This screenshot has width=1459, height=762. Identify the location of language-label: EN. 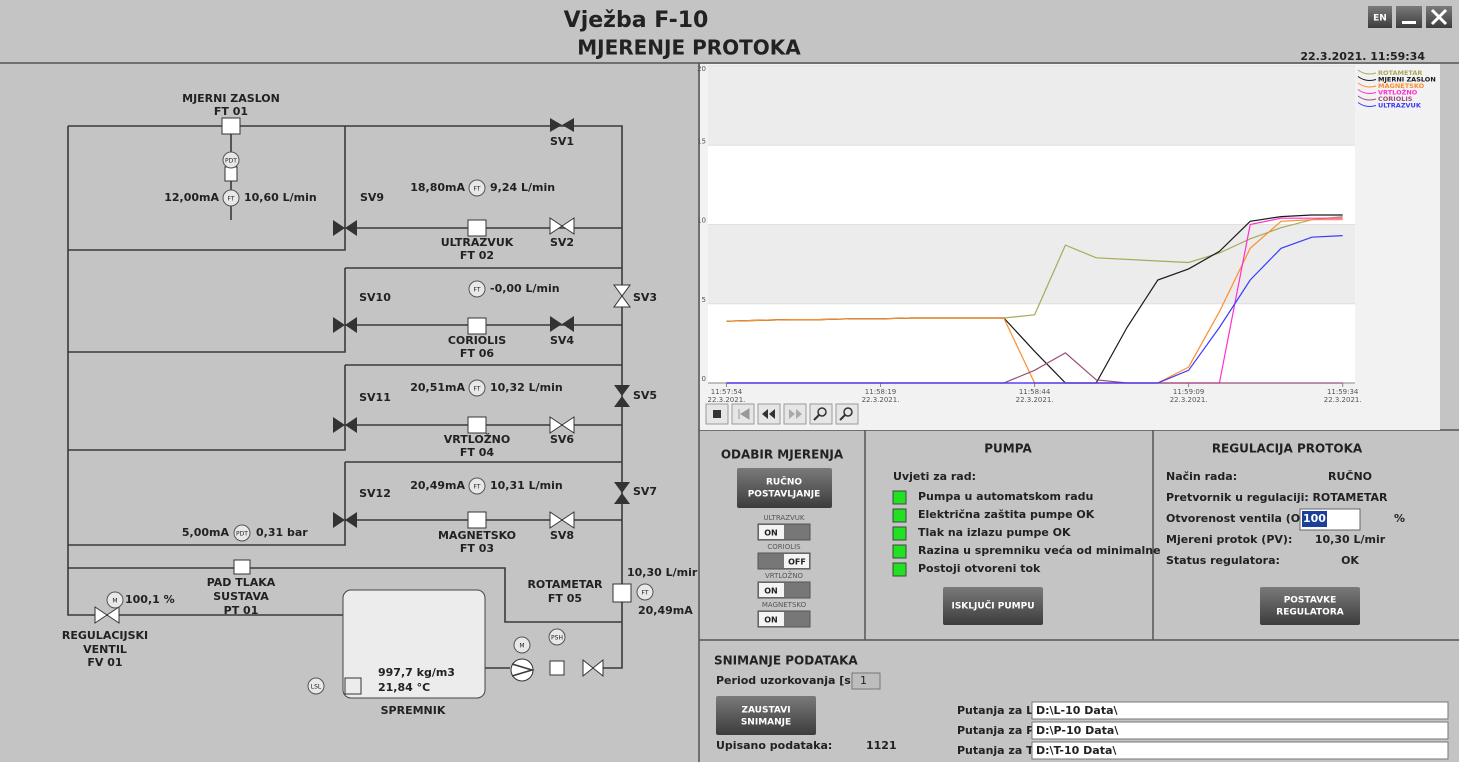
(1380, 19).